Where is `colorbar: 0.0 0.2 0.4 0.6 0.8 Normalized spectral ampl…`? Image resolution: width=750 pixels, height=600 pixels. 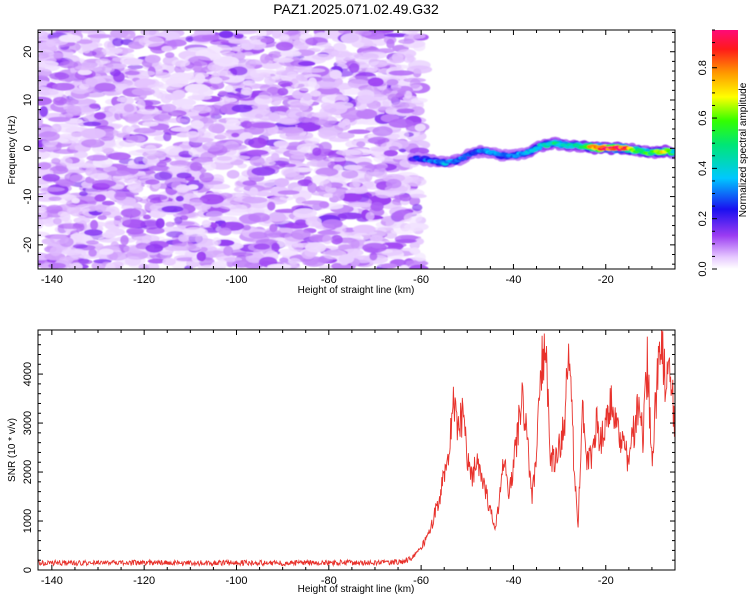
colorbar: 0.0 0.2 0.4 0.6 0.8 Normalized spectral ampl… is located at coordinates (723, 153).